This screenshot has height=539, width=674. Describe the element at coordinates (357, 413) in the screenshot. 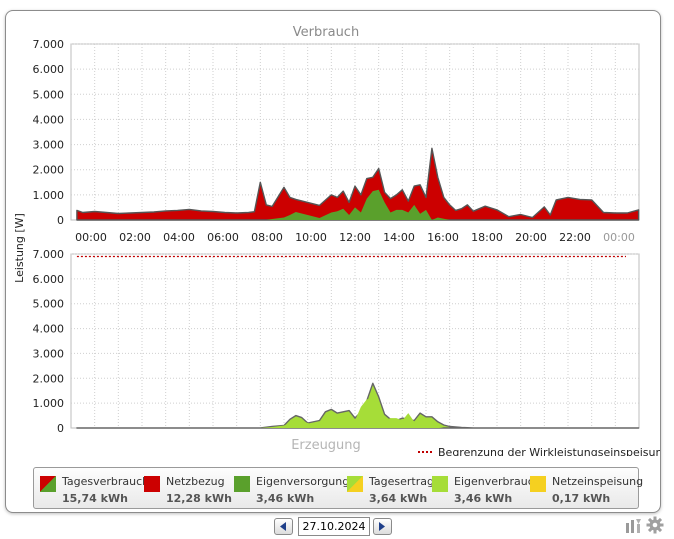

I see `area-eigenverbrauch` at that location.